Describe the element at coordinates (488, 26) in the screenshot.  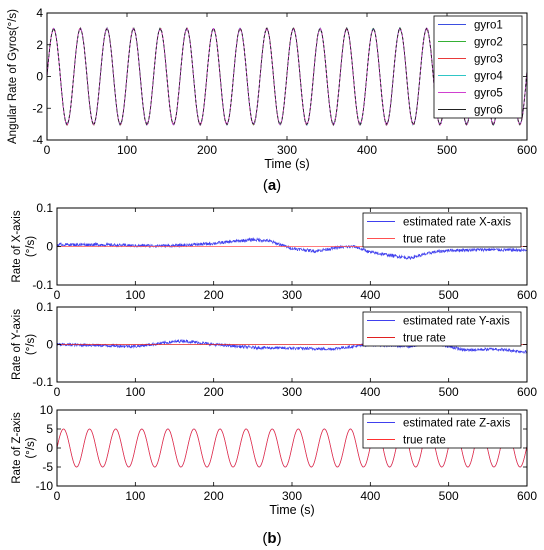
I see `legend-label: gyro1` at that location.